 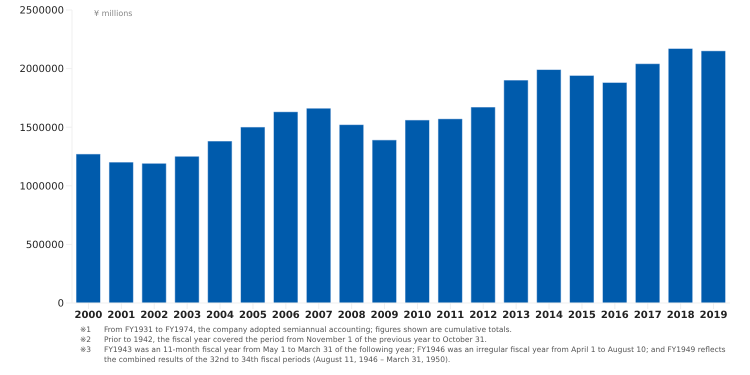 I want to click on y-tick-label: 0, so click(x=61, y=304).